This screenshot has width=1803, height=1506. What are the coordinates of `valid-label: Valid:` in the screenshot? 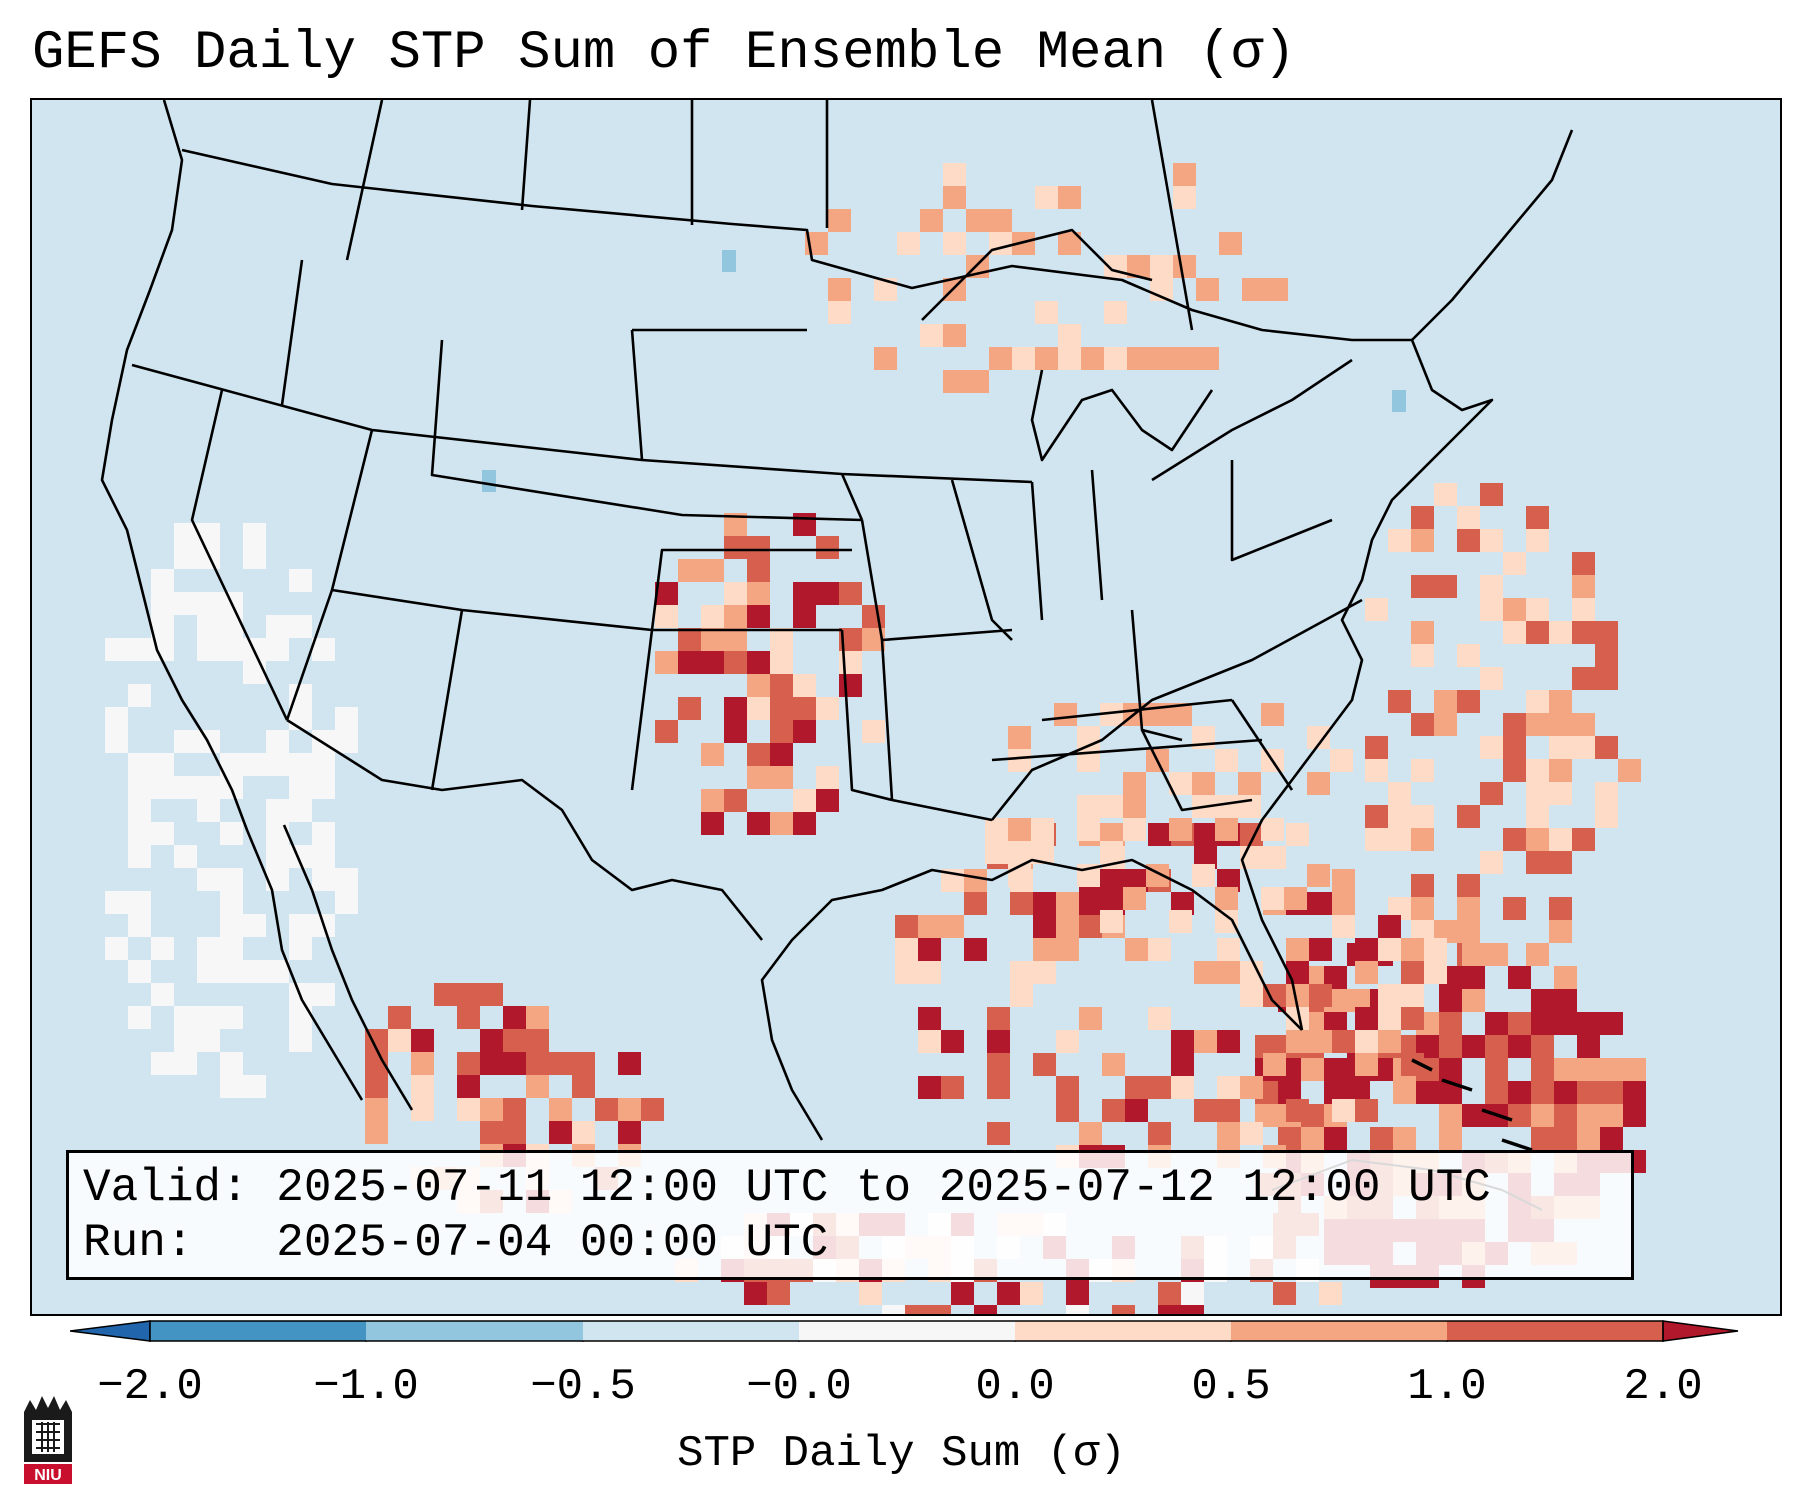 It's located at (166, 1188).